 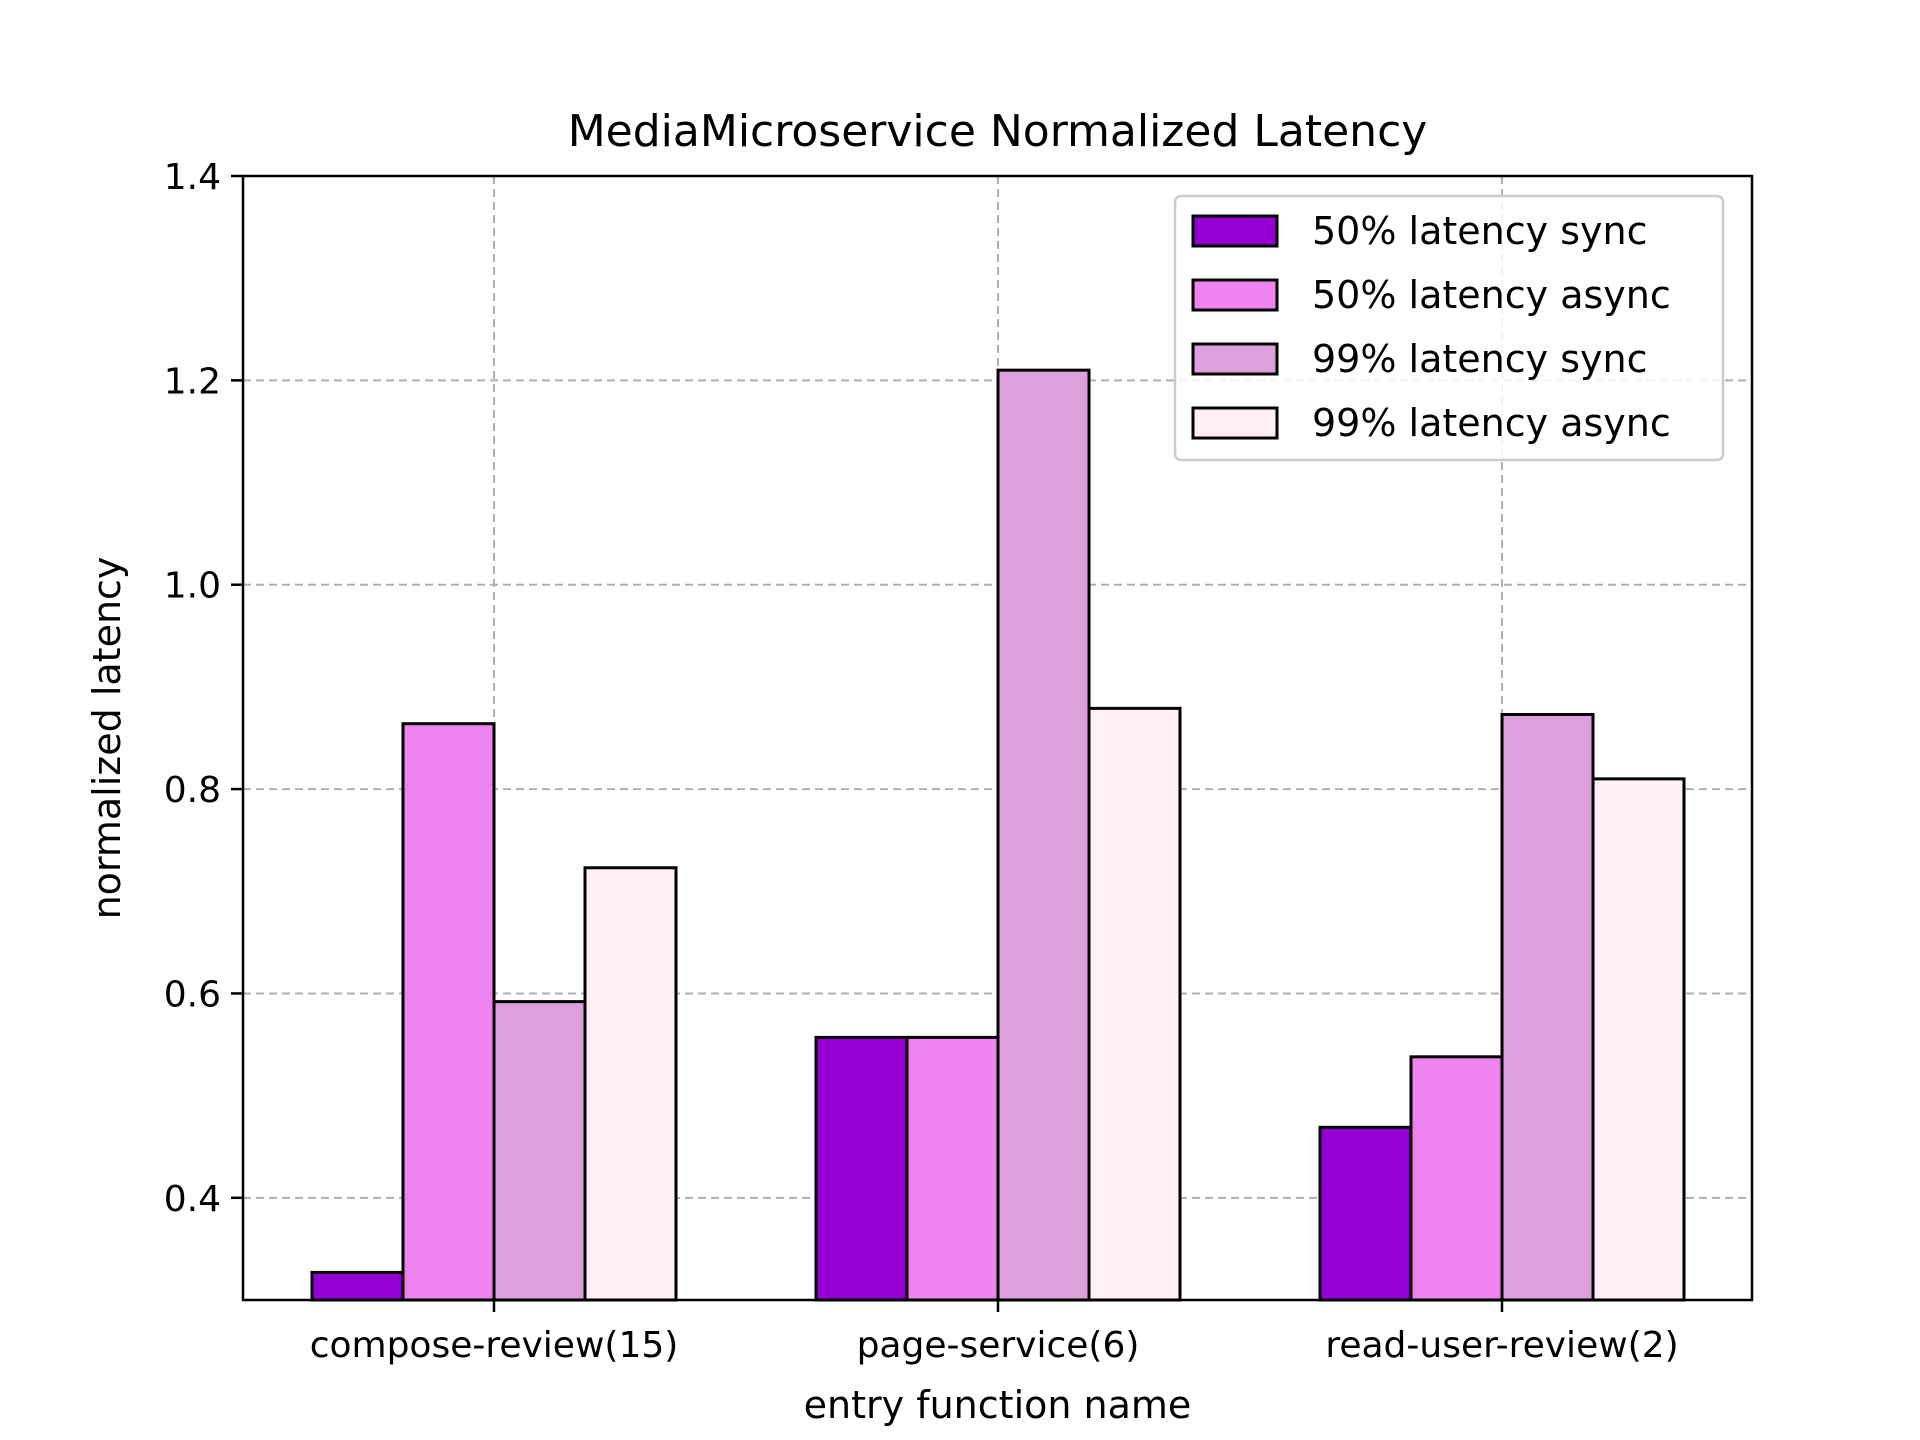 I want to click on legend-box, so click(x=1449, y=328).